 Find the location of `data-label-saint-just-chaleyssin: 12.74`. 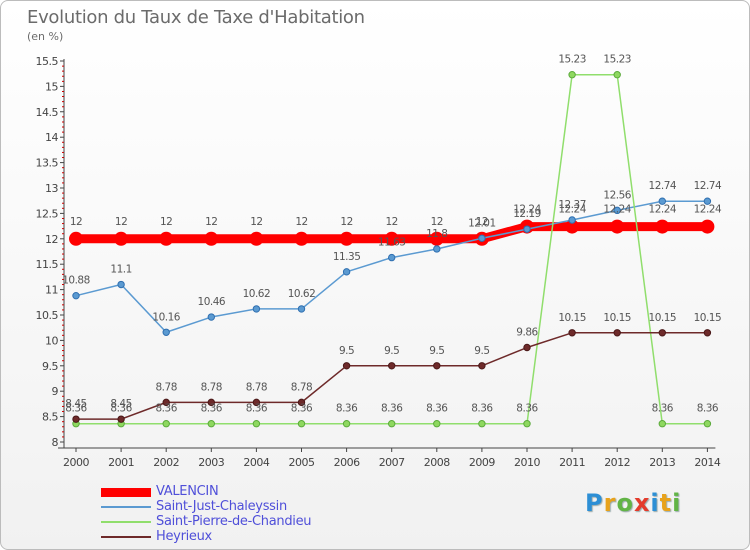

data-label-saint-just-chaleyssin: 12.74 is located at coordinates (708, 186).